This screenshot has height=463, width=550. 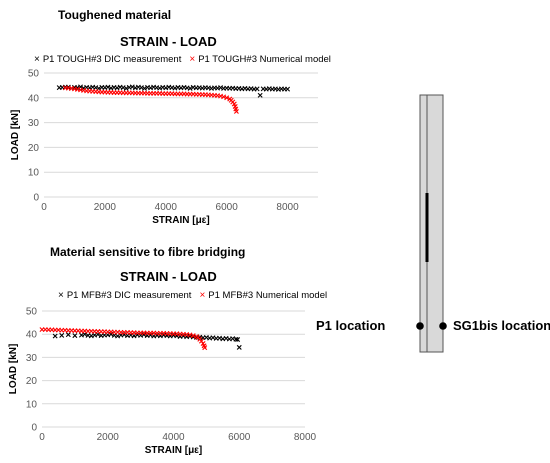 I want to click on bottom-chart-x-tick-label: 6000, so click(x=239, y=437).